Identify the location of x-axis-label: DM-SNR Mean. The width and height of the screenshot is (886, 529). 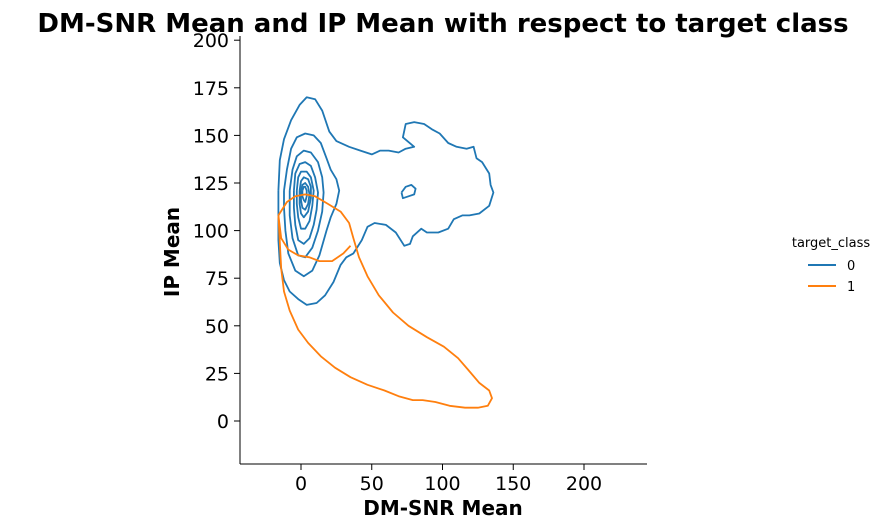
(443, 508).